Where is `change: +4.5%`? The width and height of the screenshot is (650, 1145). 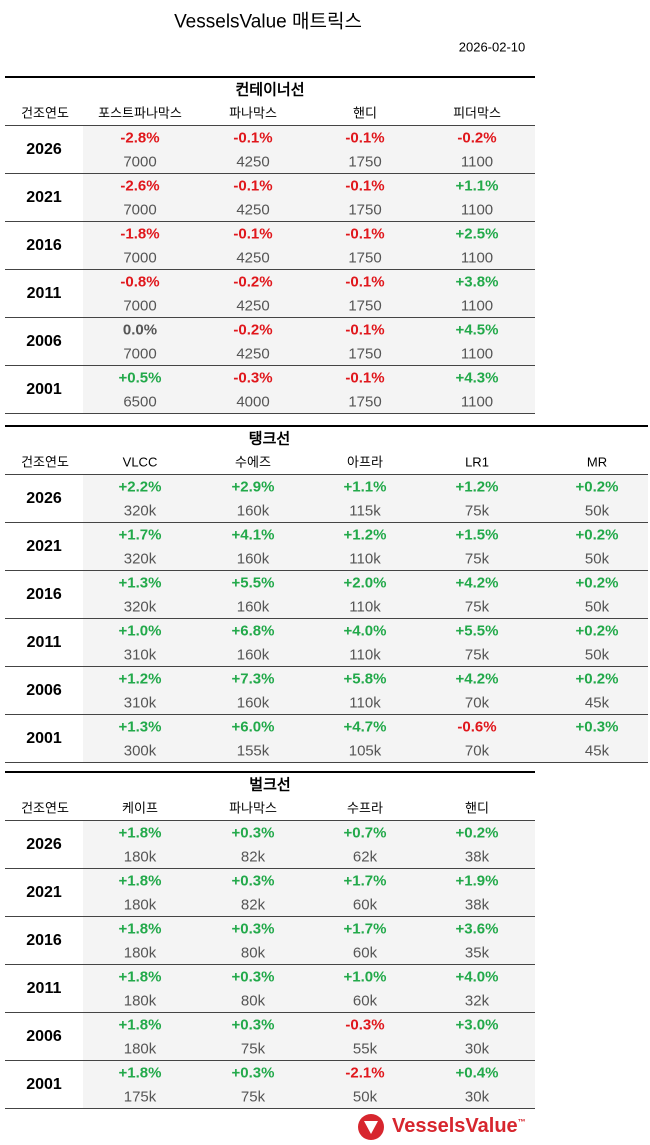
change: +4.5% is located at coordinates (477, 330).